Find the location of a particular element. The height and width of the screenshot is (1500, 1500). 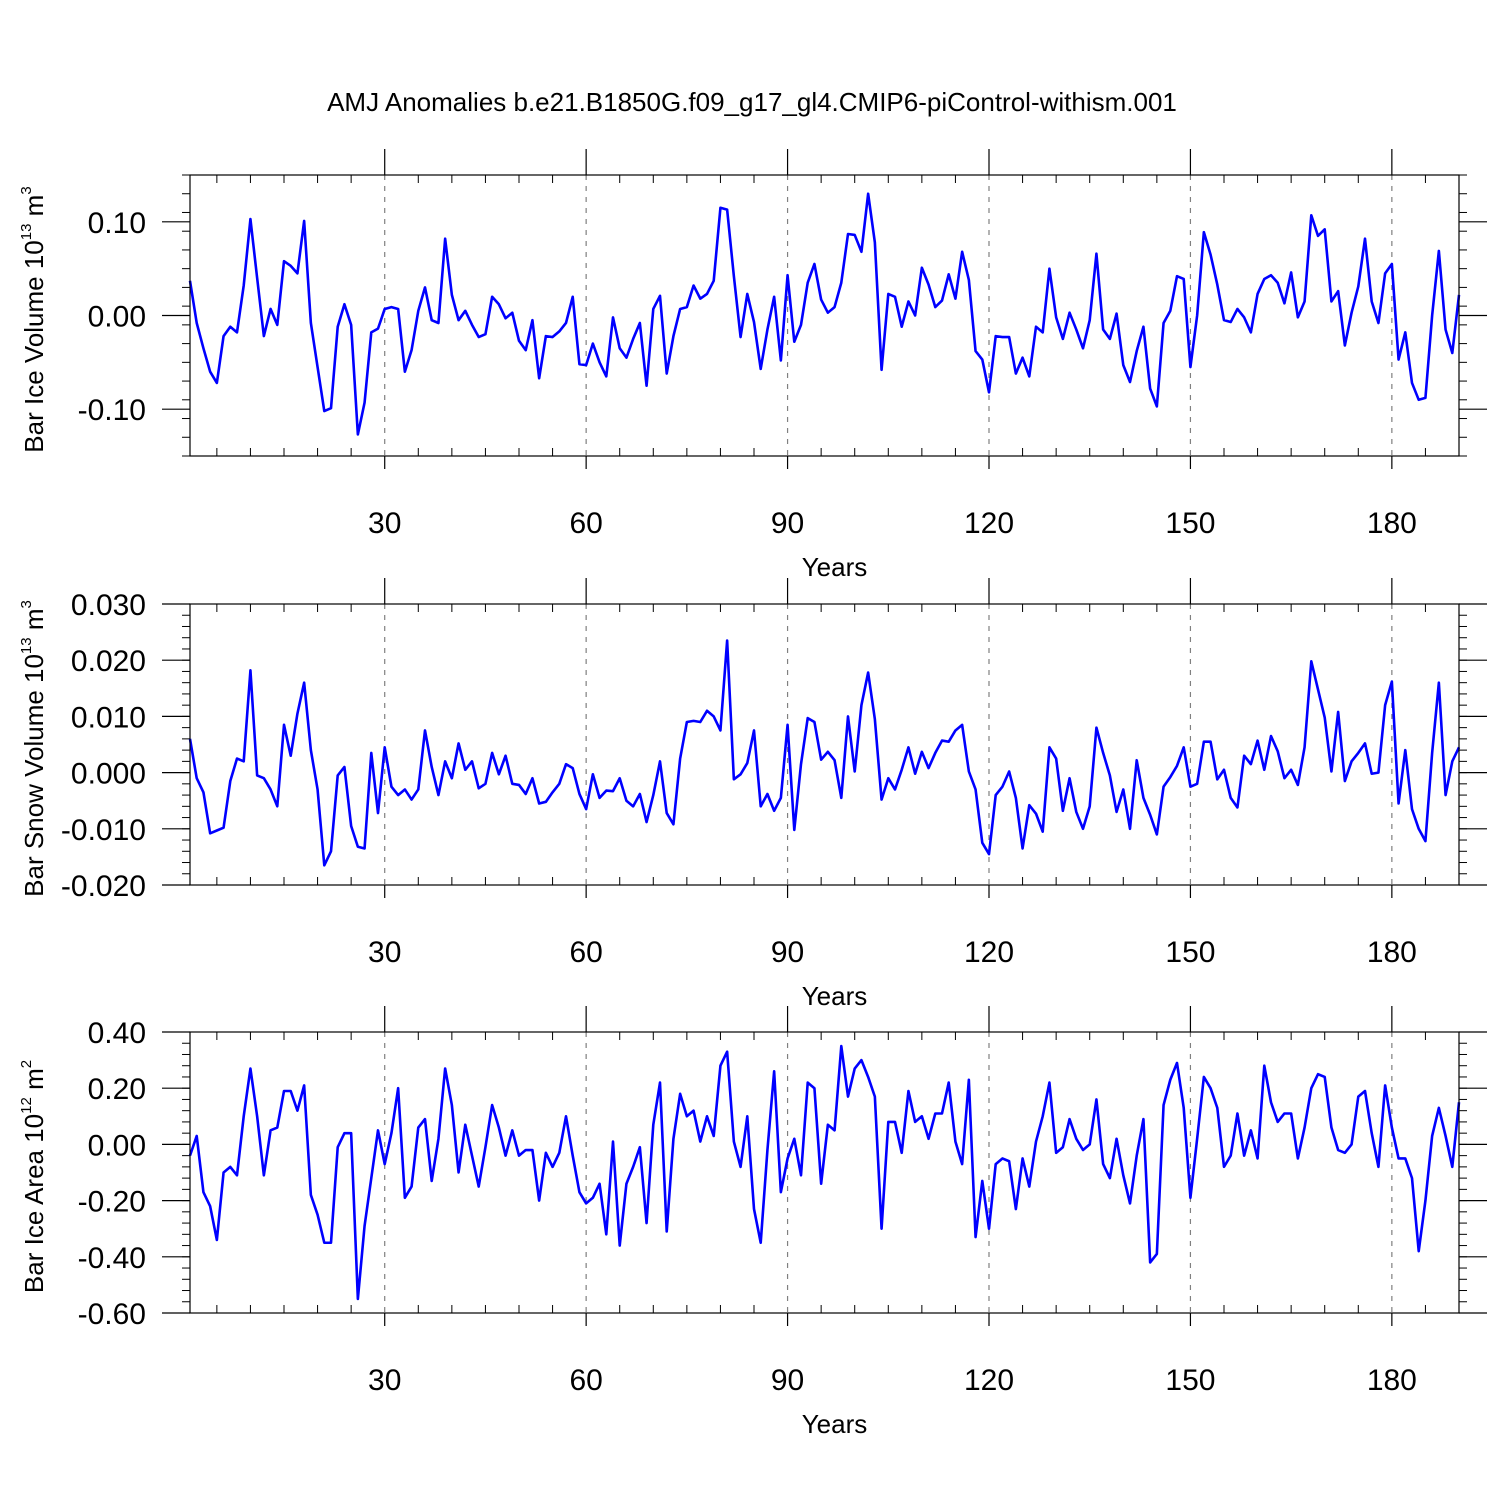

y-tick-label: 0.40 is located at coordinates (117, 1033).